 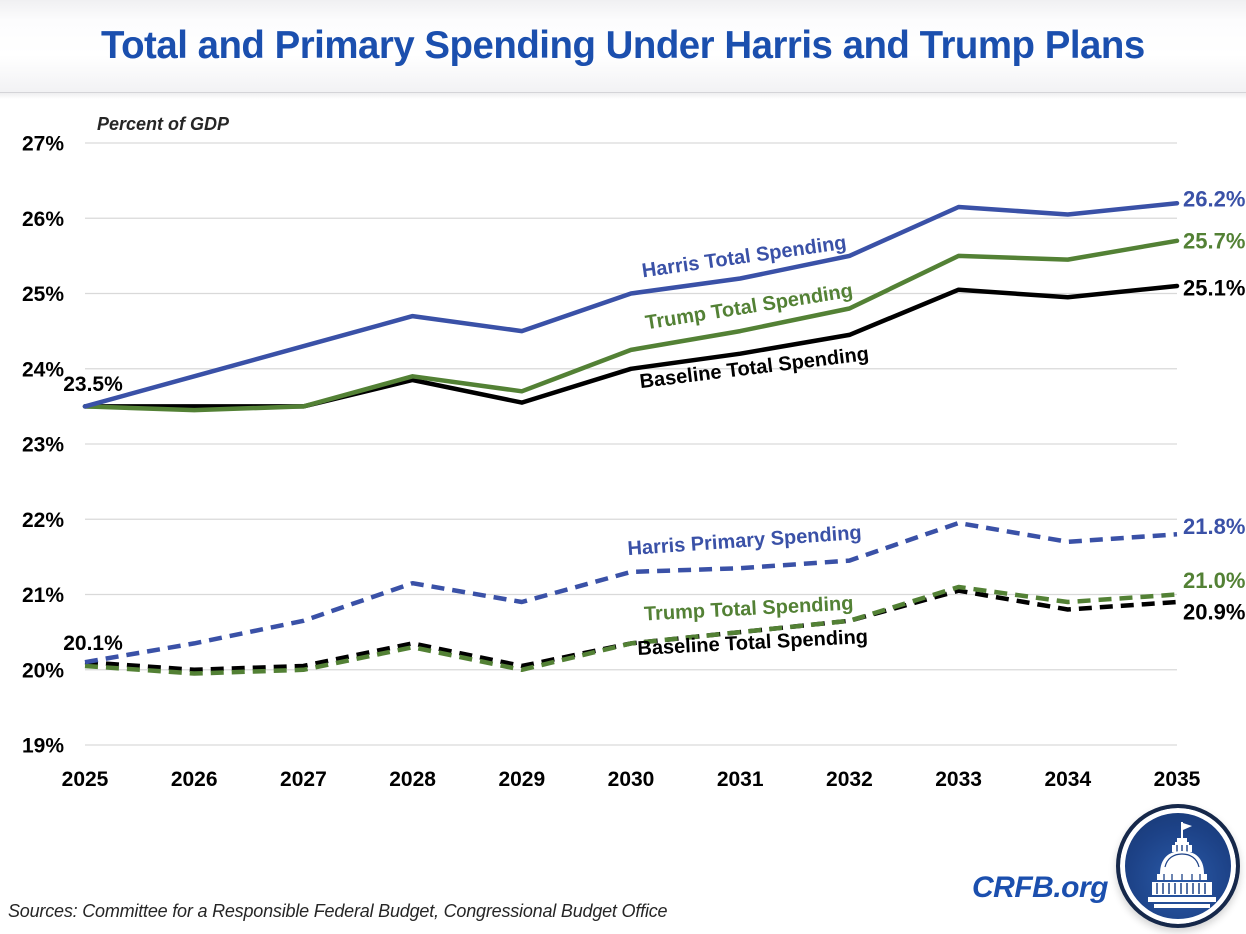 What do you see at coordinates (1040, 887) in the screenshot?
I see `crfb-org-label: CRFB.org` at bounding box center [1040, 887].